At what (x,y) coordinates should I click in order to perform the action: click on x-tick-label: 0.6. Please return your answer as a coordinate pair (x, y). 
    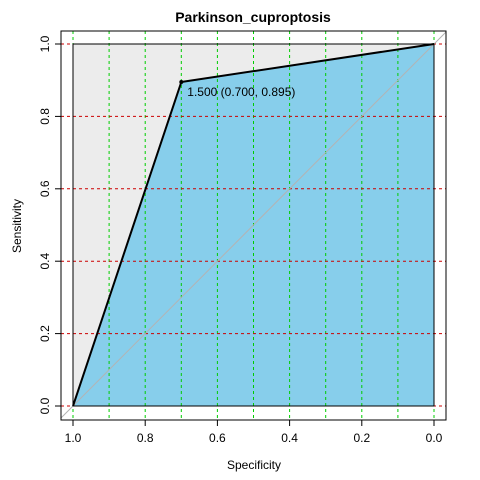
    Looking at the image, I should click on (217, 438).